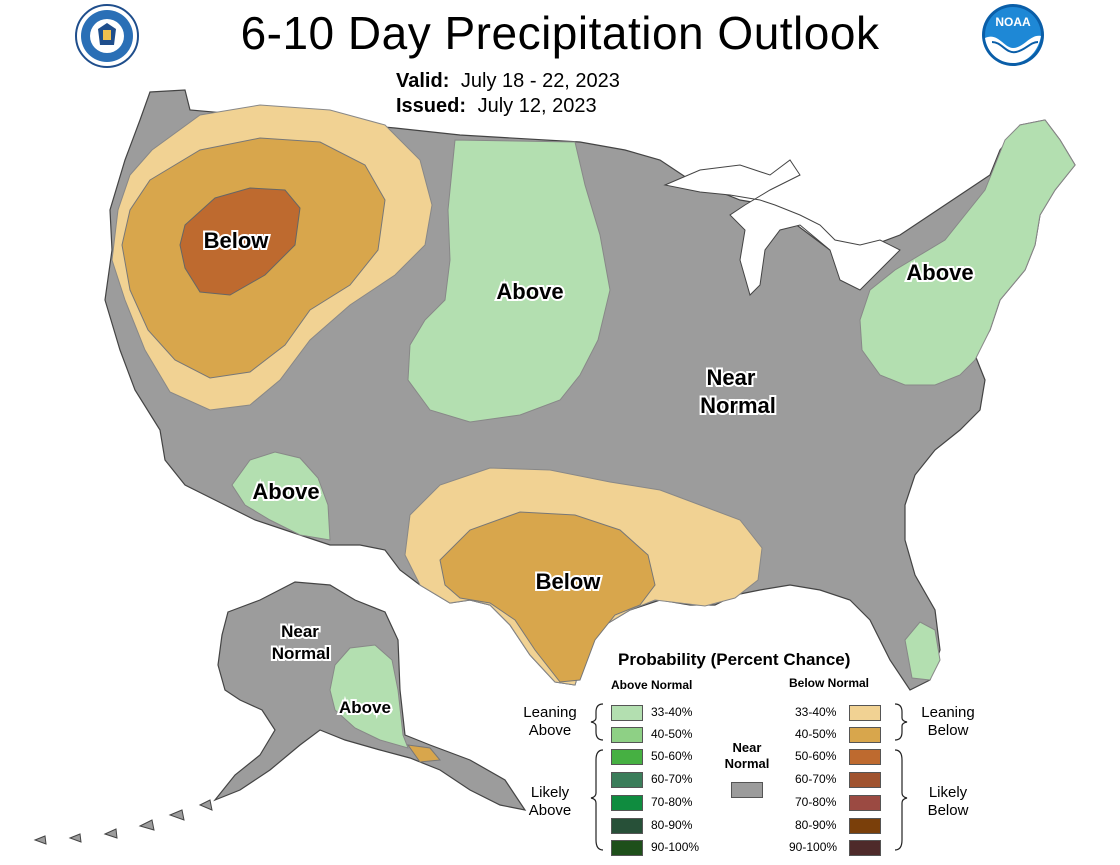 This screenshot has height=865, width=1120. What do you see at coordinates (948, 712) in the screenshot?
I see `leaning-below-word-1: Leaning` at bounding box center [948, 712].